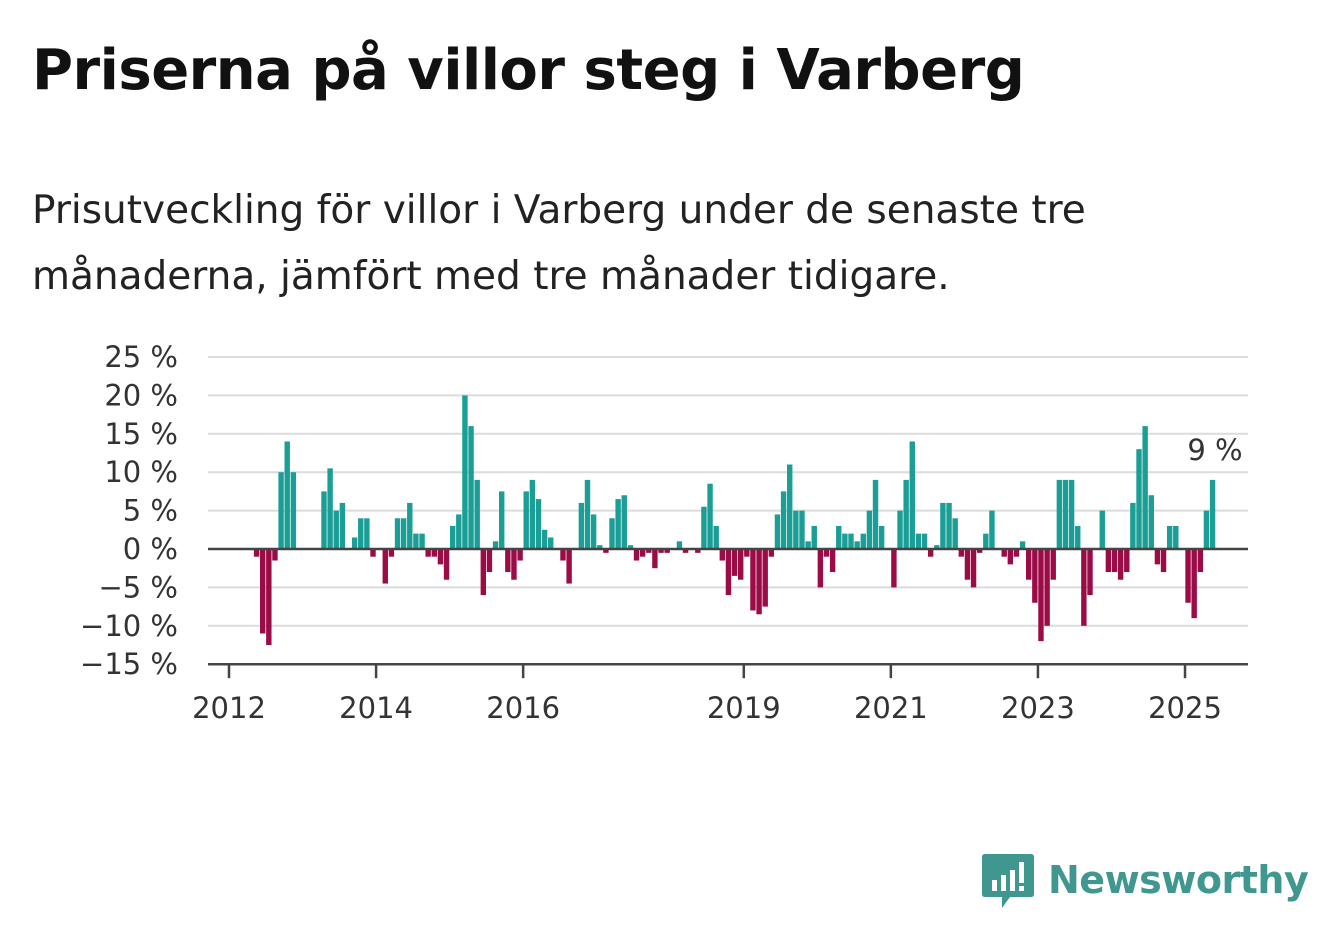 The image size is (1322, 939). What do you see at coordinates (141, 357) in the screenshot?
I see `y-tick-label: 25 %` at bounding box center [141, 357].